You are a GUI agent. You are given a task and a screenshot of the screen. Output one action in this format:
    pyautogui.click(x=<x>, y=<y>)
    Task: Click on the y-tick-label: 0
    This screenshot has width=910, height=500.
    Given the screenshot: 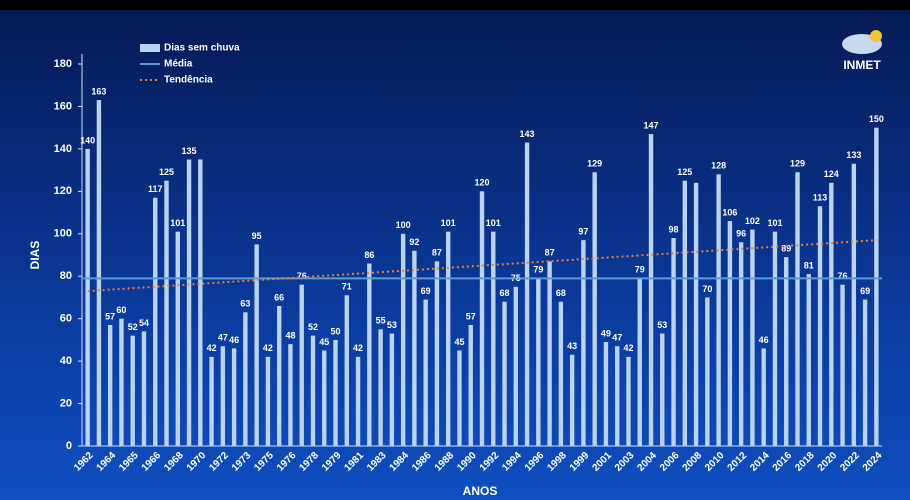 What is the action you would take?
    pyautogui.click(x=69, y=446)
    